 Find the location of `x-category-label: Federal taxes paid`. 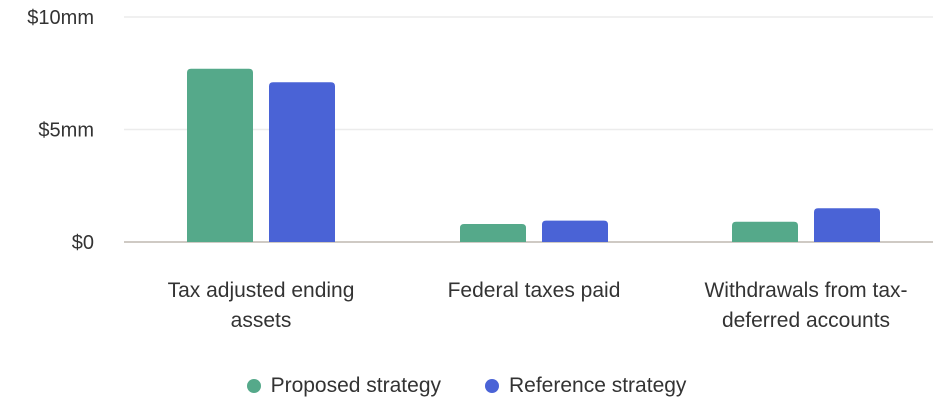

x-category-label: Federal taxes paid is located at coordinates (534, 290).